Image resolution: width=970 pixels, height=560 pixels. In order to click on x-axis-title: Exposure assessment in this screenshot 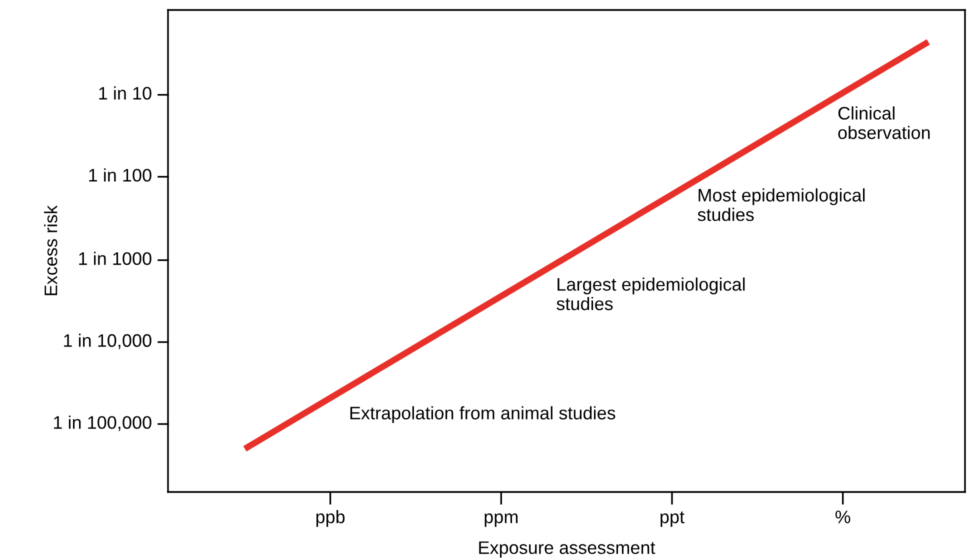, I will do `click(567, 549)`.